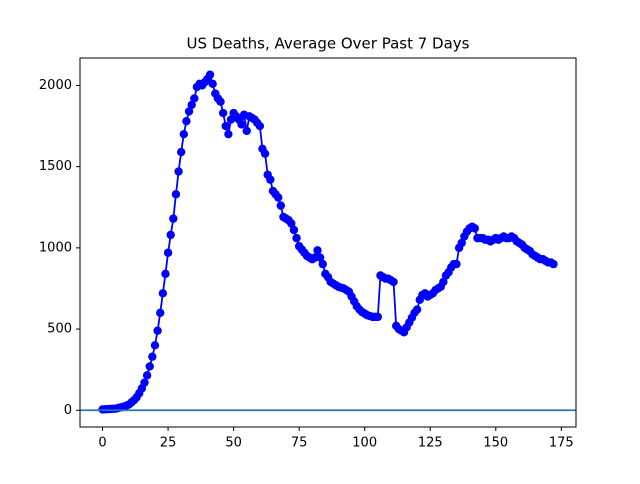  Describe the element at coordinates (495, 443) in the screenshot. I see `x-tick-label: 150` at that location.